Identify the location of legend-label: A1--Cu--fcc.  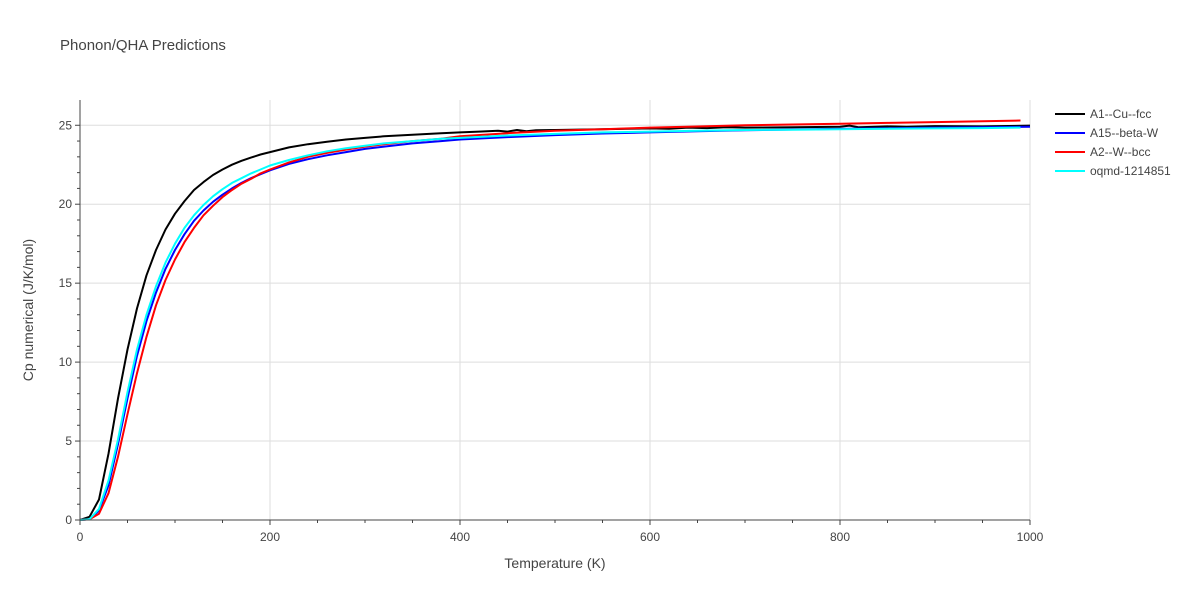
(1120, 114).